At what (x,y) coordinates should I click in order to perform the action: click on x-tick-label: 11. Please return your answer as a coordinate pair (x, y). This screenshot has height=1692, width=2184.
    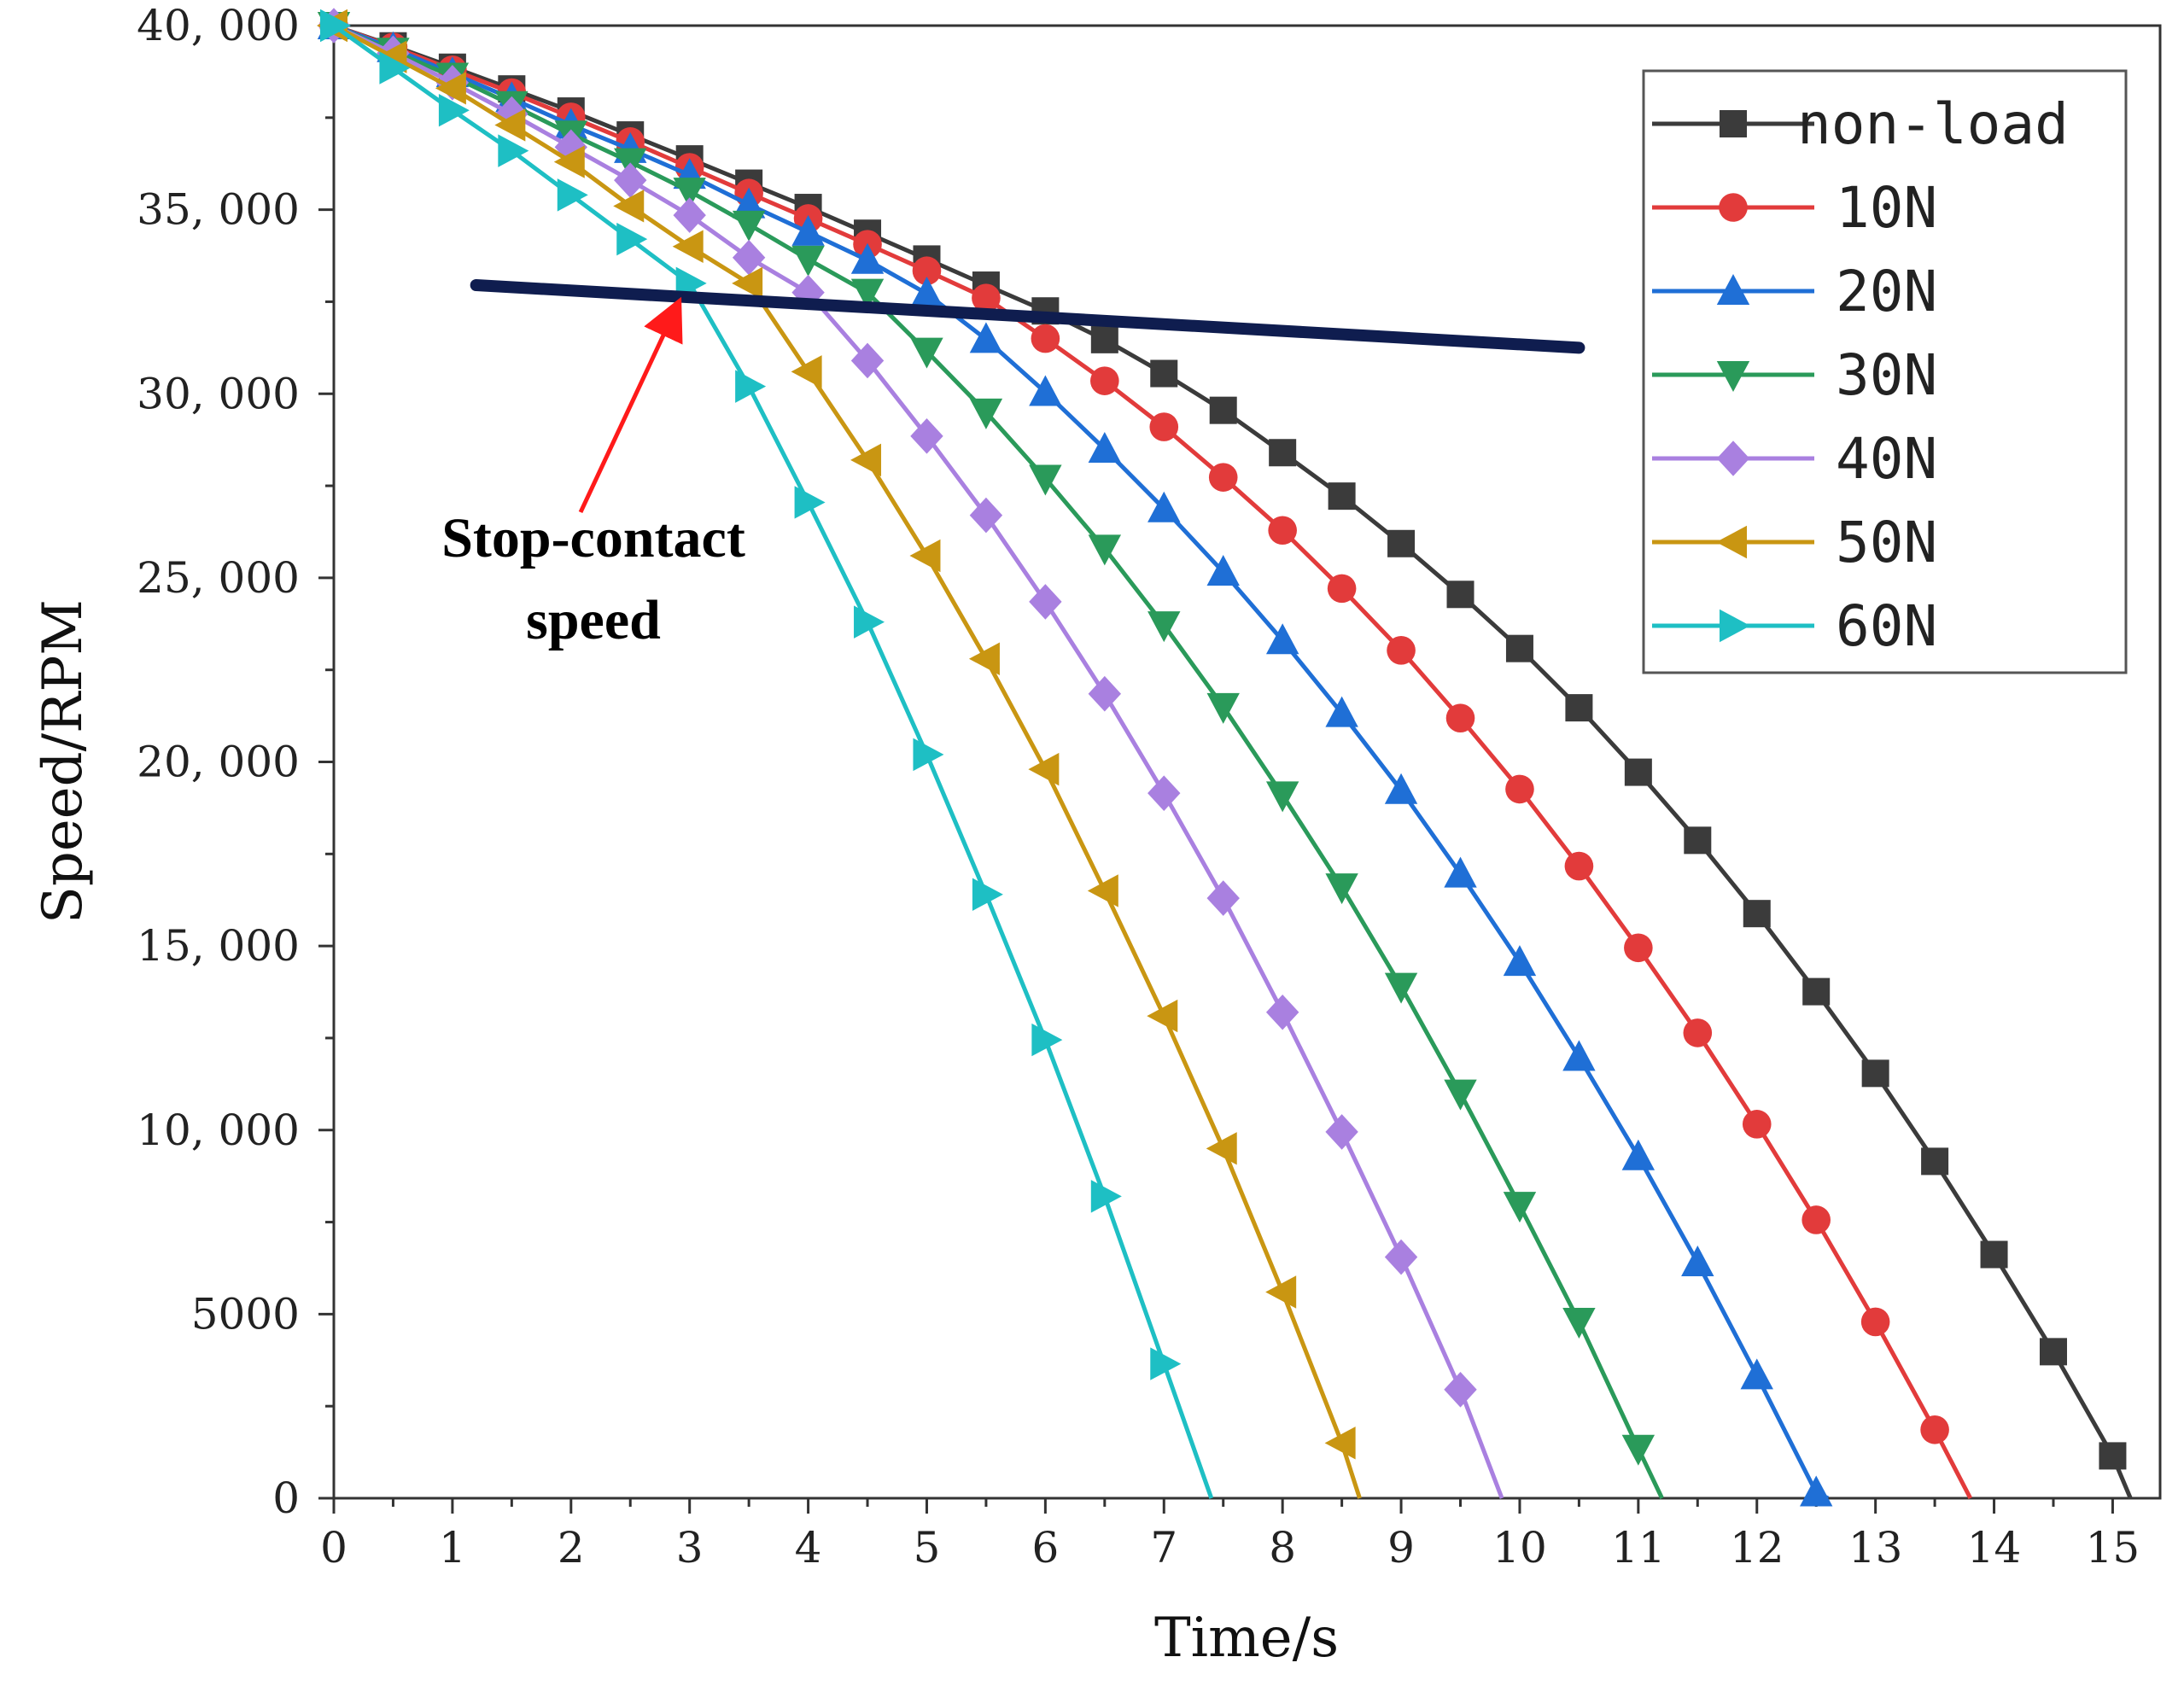
    Looking at the image, I should click on (1639, 1547).